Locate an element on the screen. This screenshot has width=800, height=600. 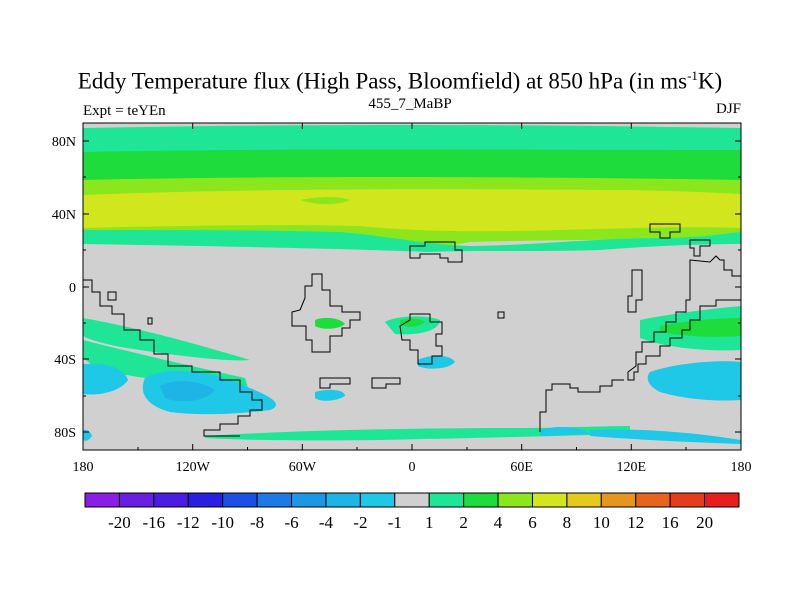
run-id-label: 455_7_MaBP is located at coordinates (410, 104).